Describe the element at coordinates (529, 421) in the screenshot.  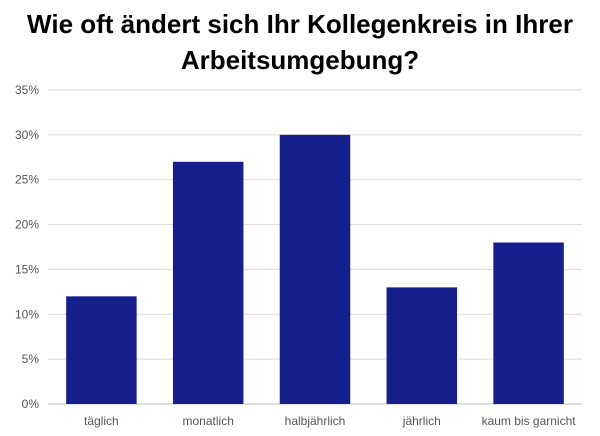
I see `x-tick-label: kaum bis garnicht` at that location.